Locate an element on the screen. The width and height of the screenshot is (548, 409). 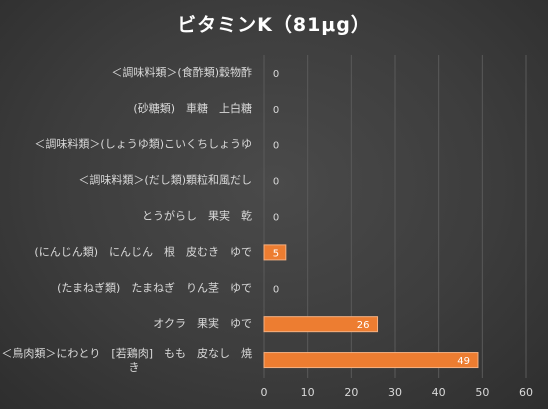
category-label: (砂糖類) 車糖 上白糖 is located at coordinates (192, 108).